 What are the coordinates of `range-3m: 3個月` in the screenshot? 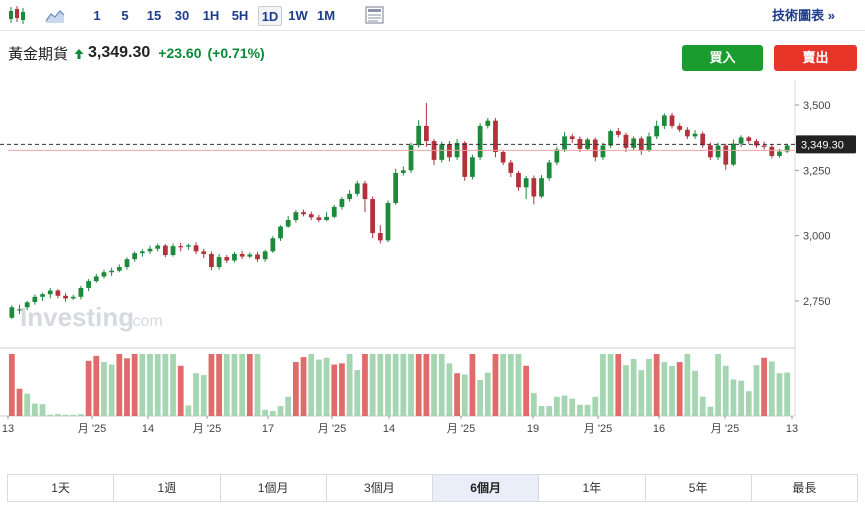 It's located at (379, 488).